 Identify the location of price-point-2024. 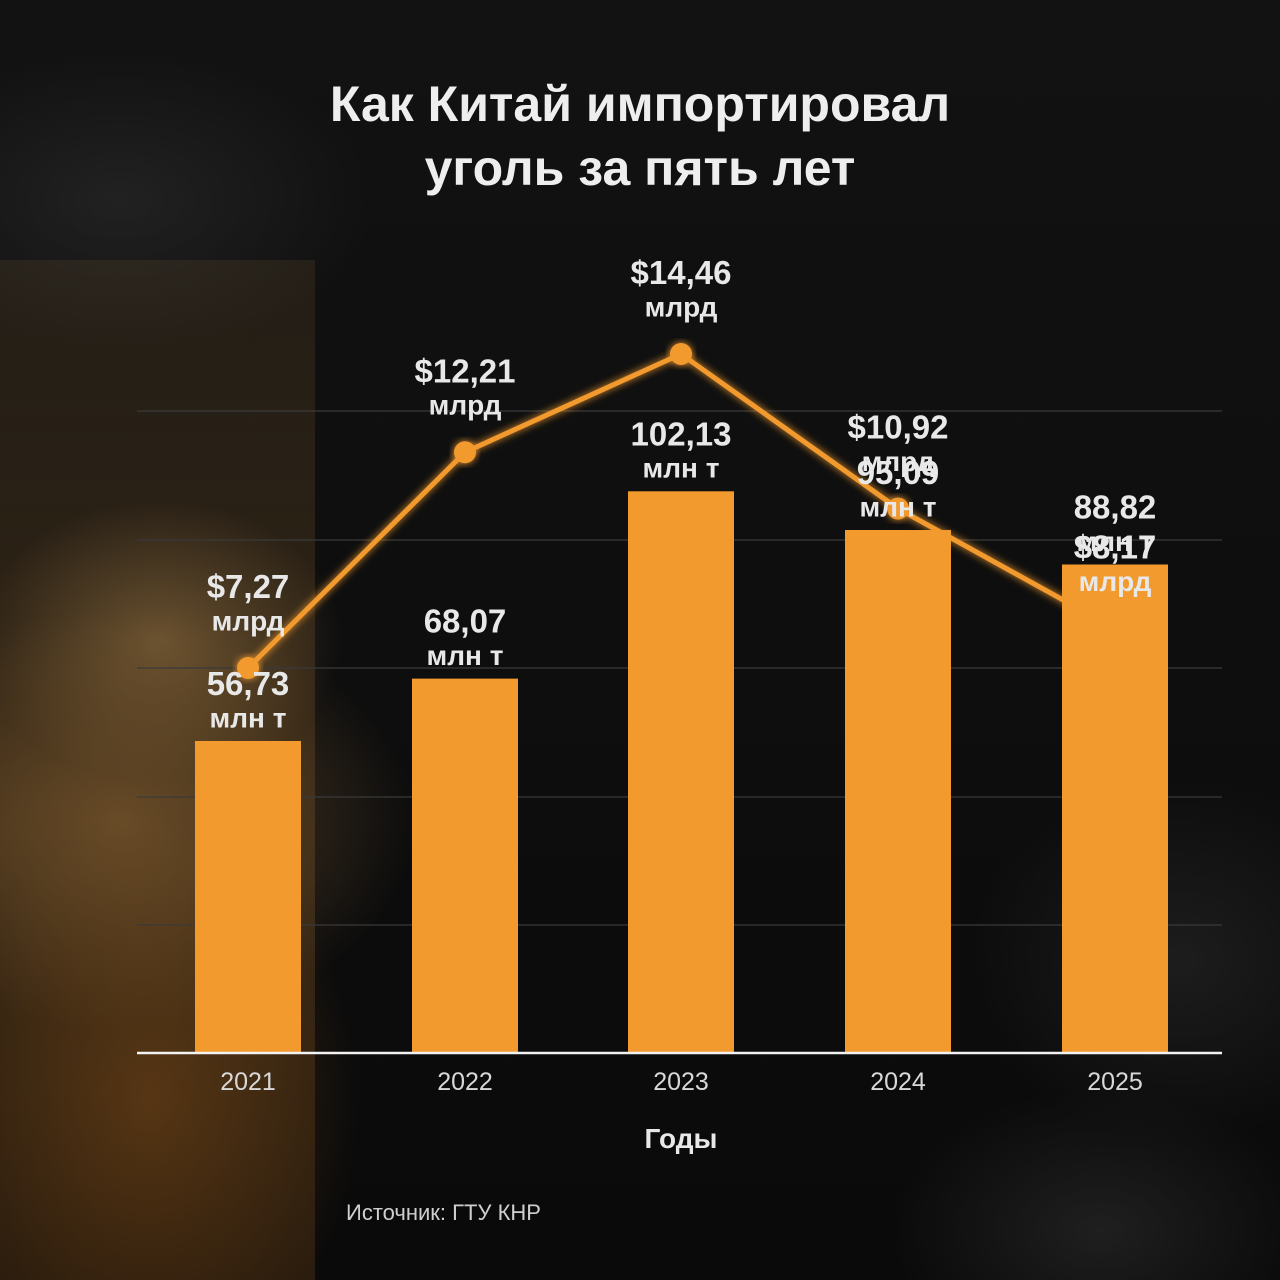
(898, 508).